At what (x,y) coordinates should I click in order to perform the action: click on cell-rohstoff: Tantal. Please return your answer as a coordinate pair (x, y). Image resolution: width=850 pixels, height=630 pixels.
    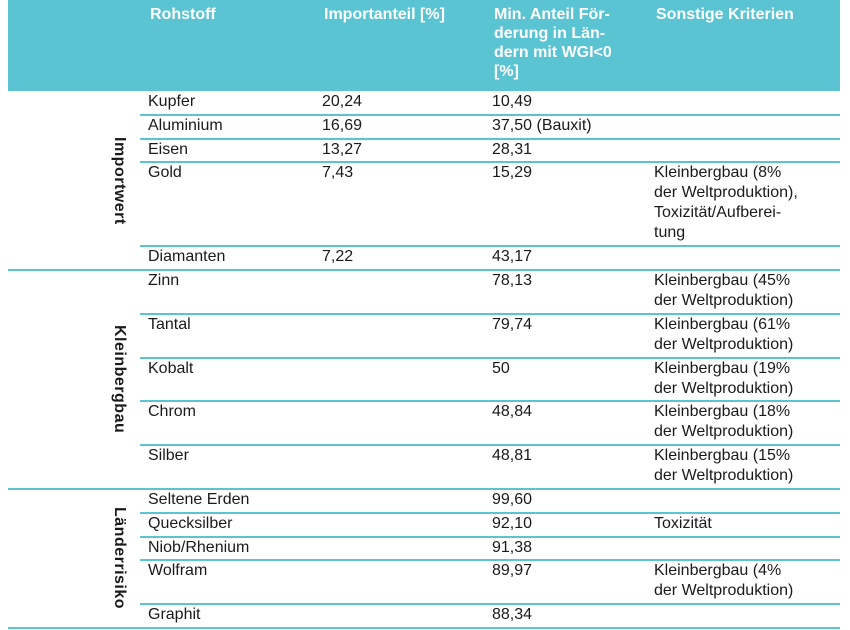
    Looking at the image, I should click on (169, 324).